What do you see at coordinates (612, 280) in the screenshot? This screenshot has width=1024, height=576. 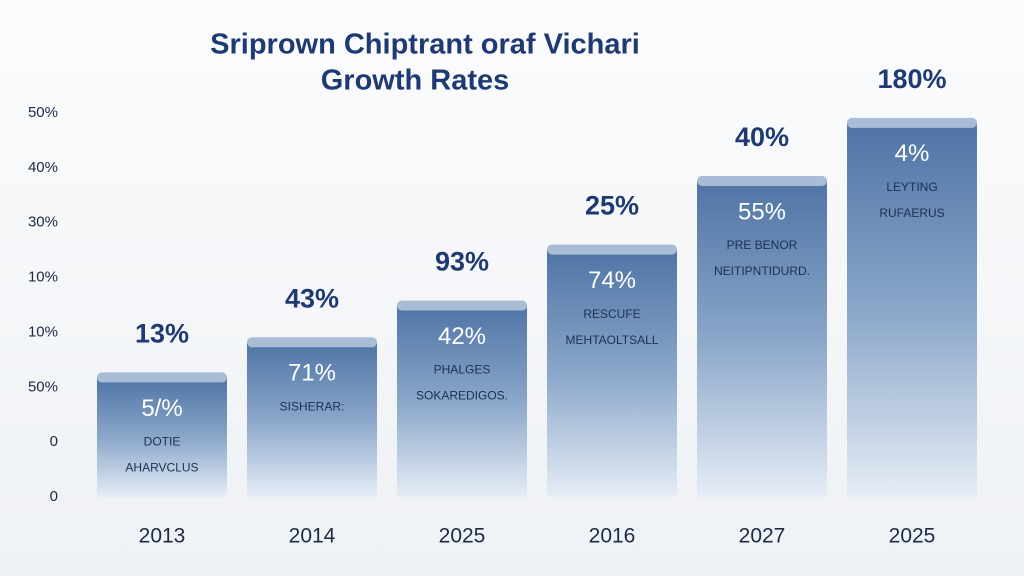 I see `bar-inner-label: 74%` at bounding box center [612, 280].